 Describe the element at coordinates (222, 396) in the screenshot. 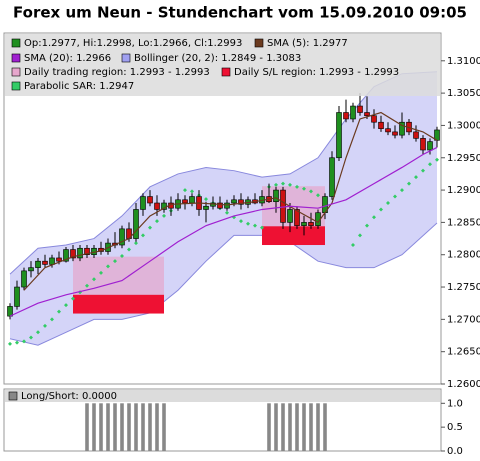

I see `lower-legend-background` at that location.